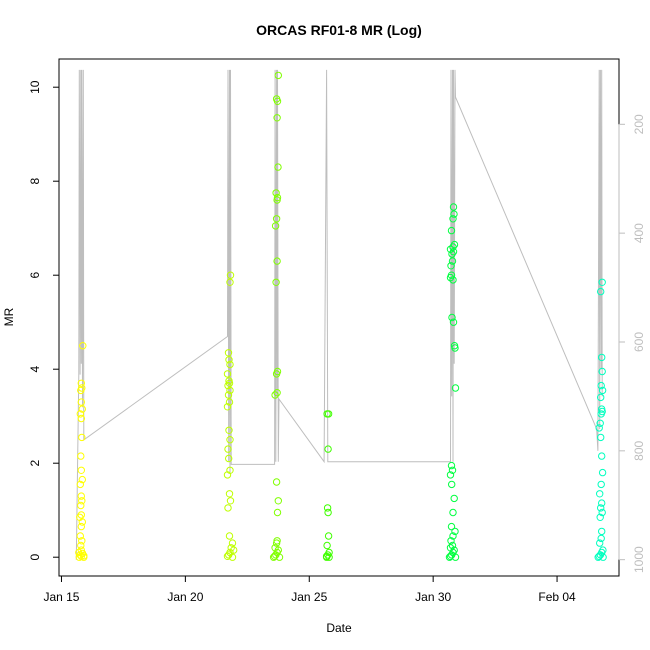 This screenshot has width=650, height=650. I want to click on x-tick-label: Feb 04, so click(557, 597).